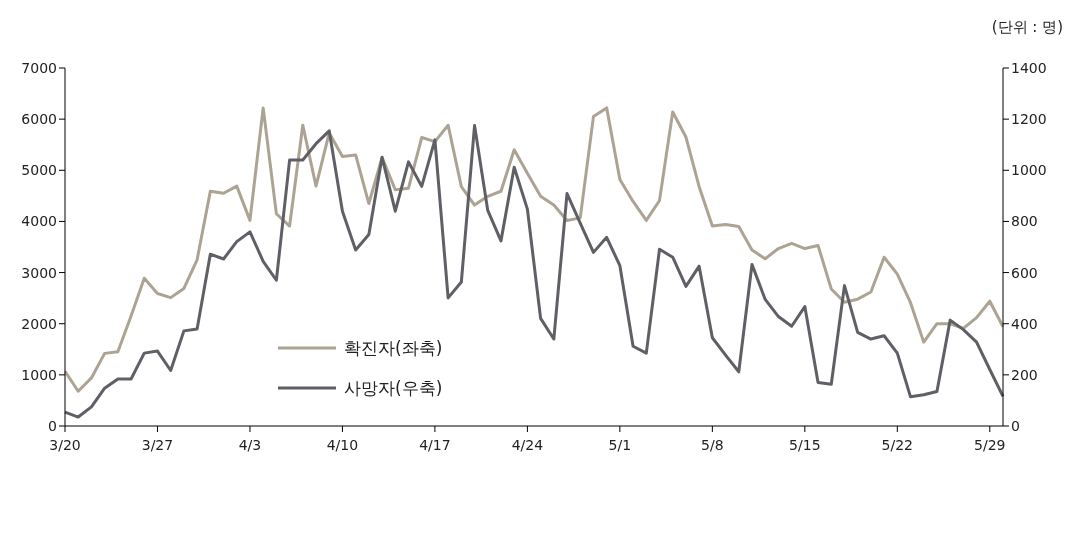 The width and height of the screenshot is (1071, 549). I want to click on y2-tick-label: 600, so click(1024, 272).